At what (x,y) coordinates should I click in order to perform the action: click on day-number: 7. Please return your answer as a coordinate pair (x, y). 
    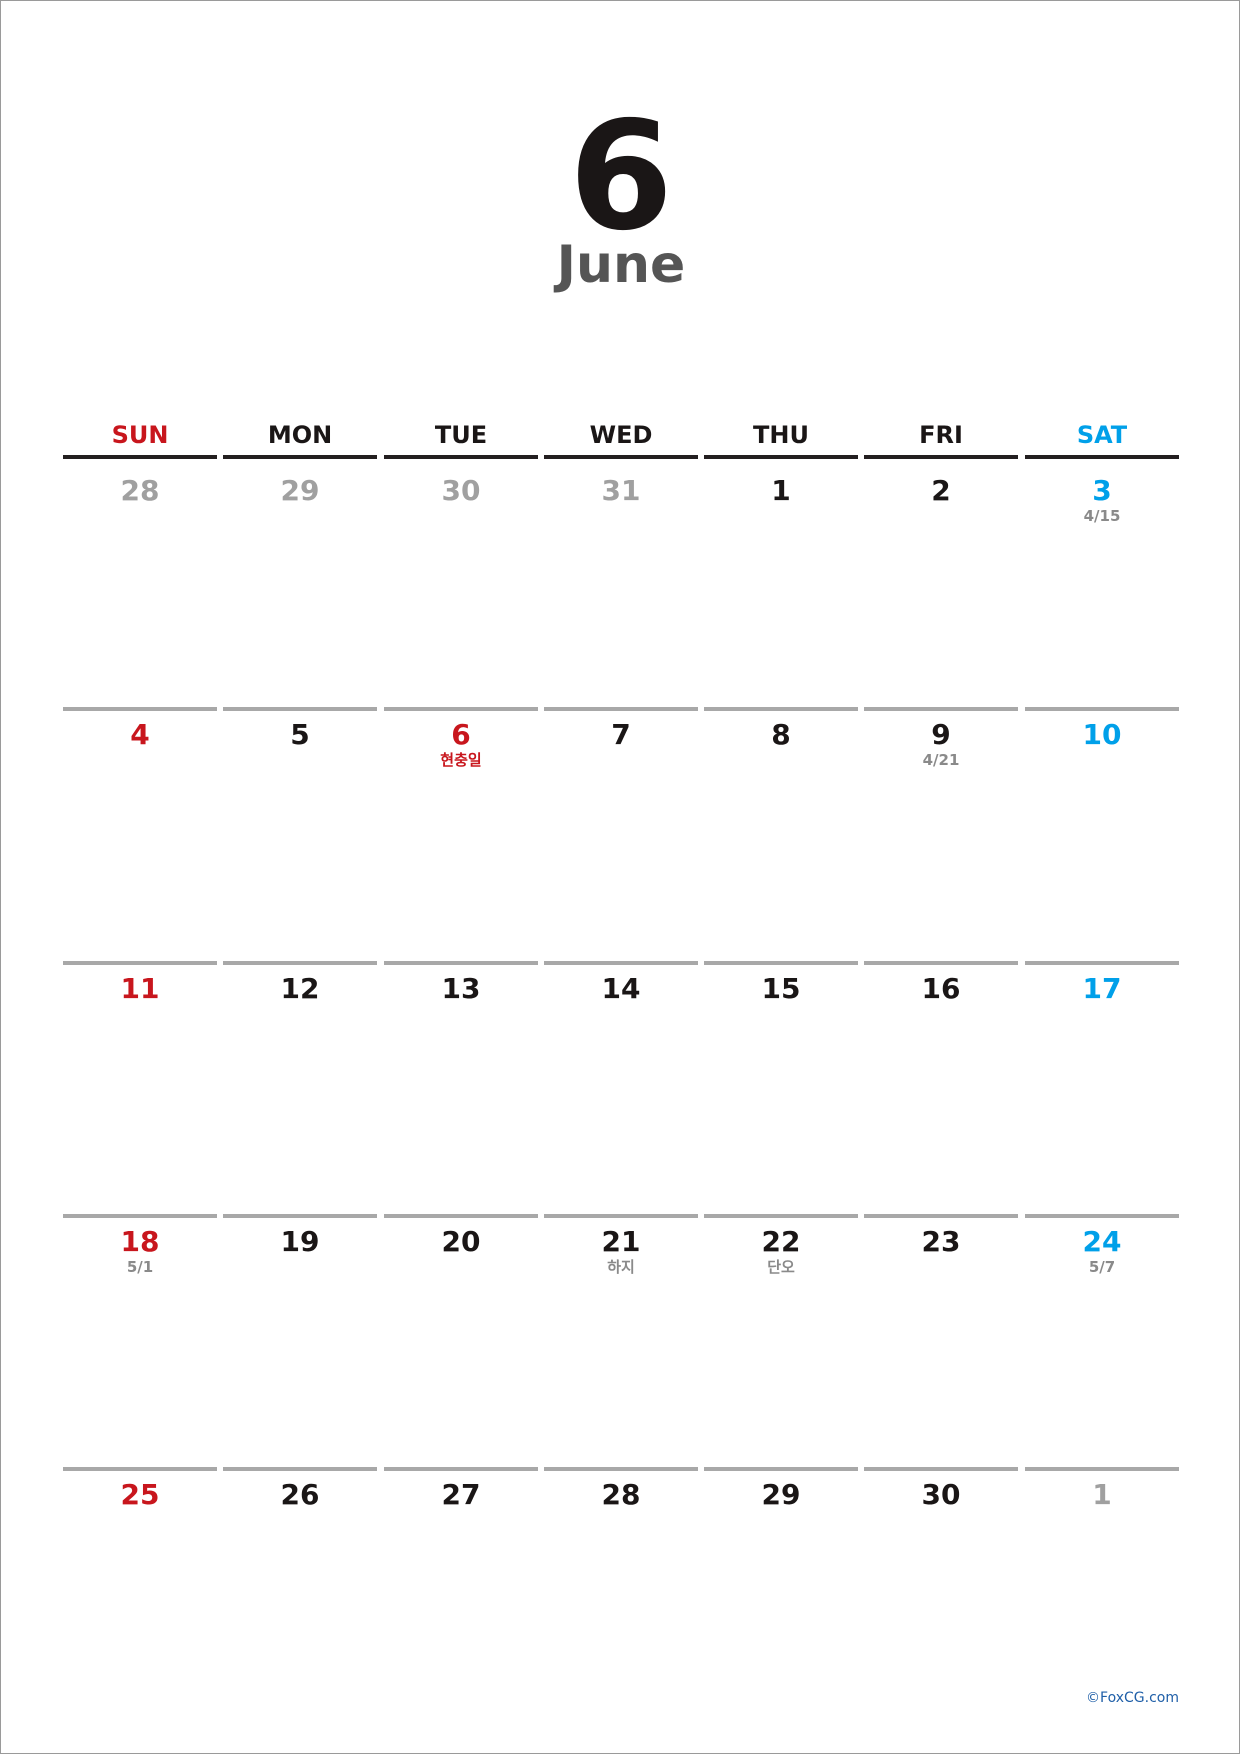
    Looking at the image, I should click on (621, 734).